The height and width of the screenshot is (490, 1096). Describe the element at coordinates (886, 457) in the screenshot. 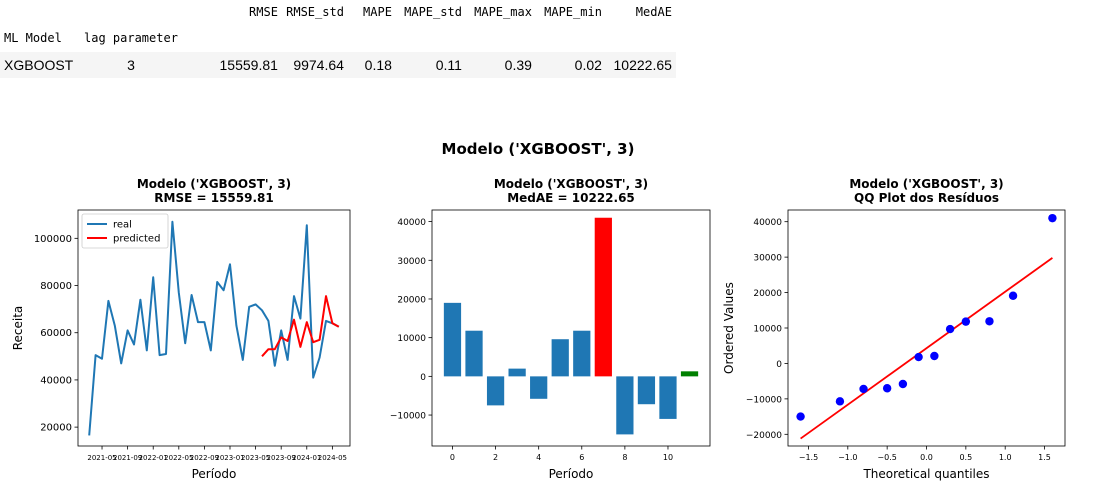

I see `x-tick-label: −0.5` at that location.